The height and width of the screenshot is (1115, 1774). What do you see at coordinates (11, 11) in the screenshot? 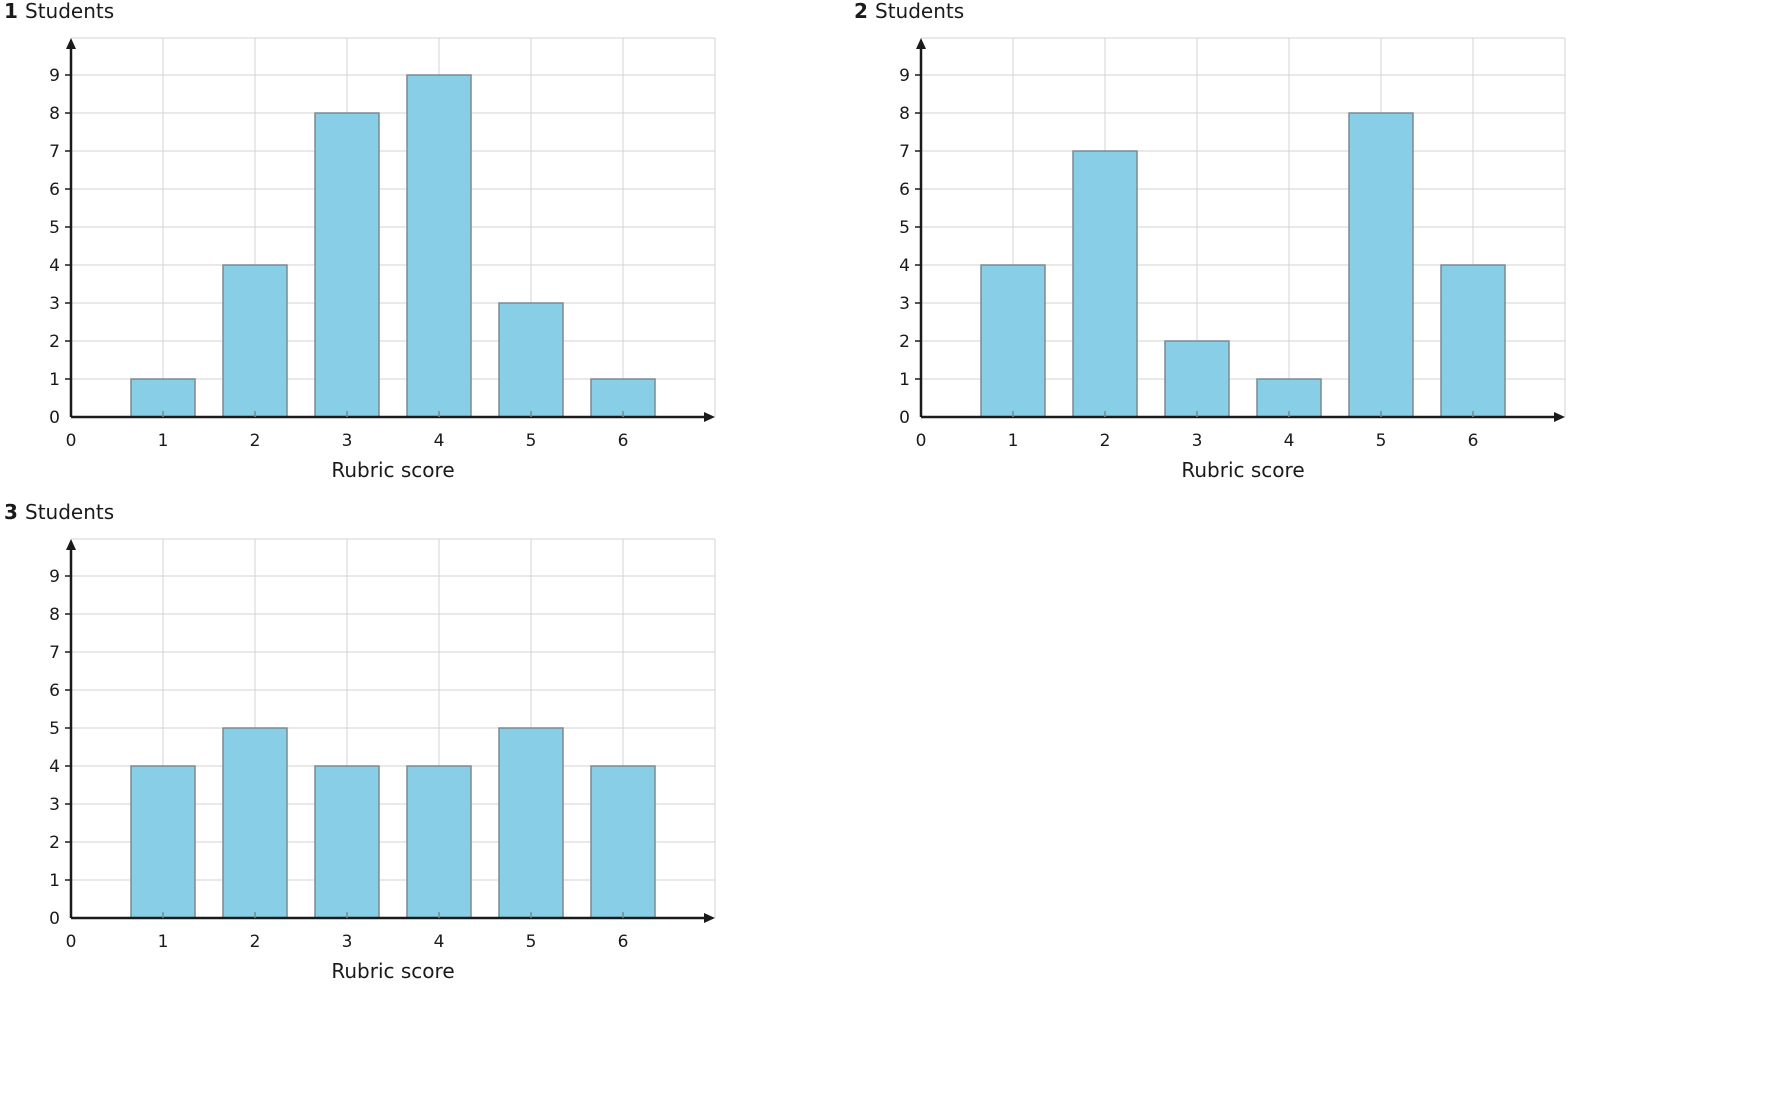
I see `panel-number: 1` at bounding box center [11, 11].